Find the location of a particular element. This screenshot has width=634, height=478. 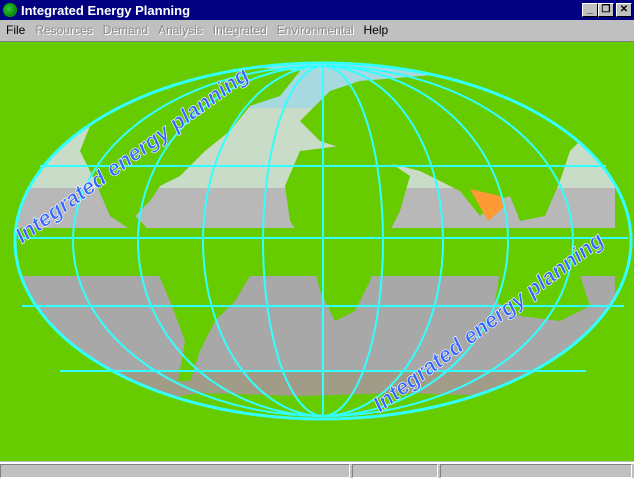

menu-help: Help is located at coordinates (376, 30).